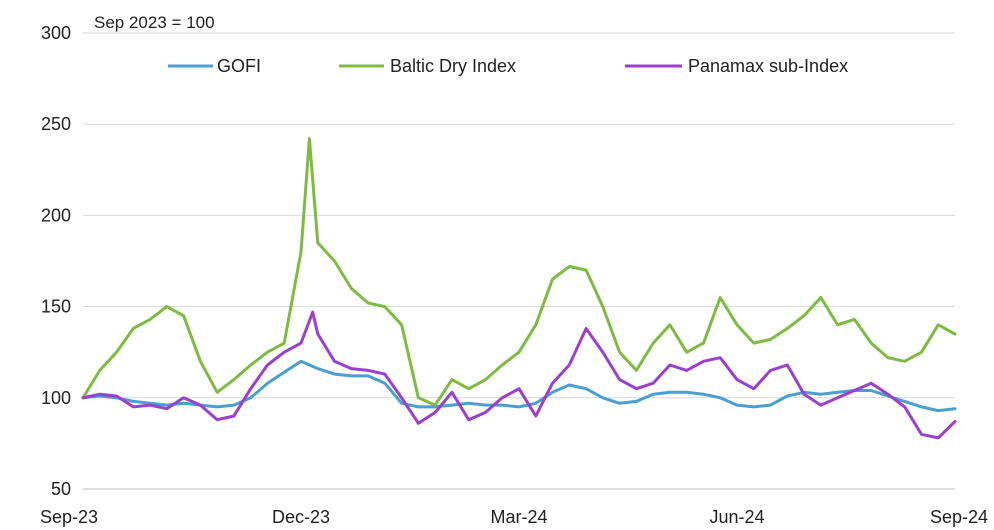 This screenshot has height=530, width=994. What do you see at coordinates (239, 66) in the screenshot?
I see `legend-label: GOFI` at bounding box center [239, 66].